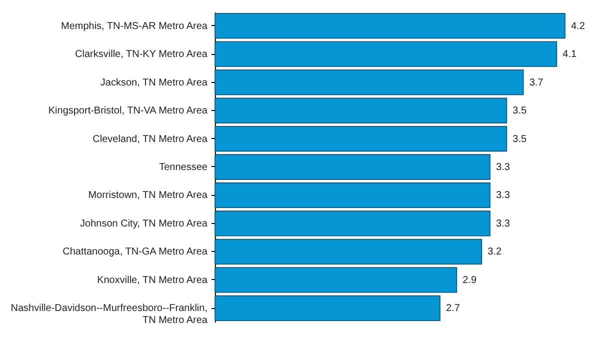 Image resolution: width=600 pixels, height=340 pixels. I want to click on y-tick-label: Clarksville, TN-KY Metro Area, so click(141, 54).